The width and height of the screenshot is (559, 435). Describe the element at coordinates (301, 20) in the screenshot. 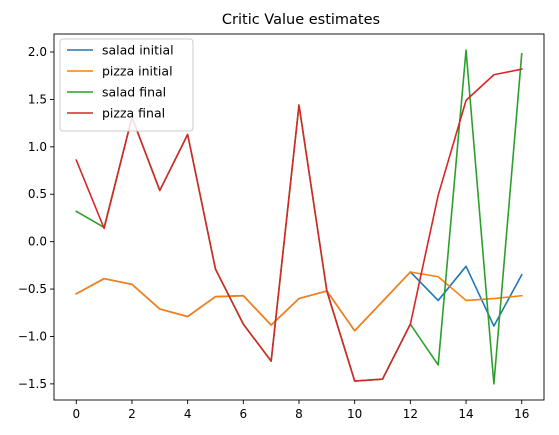

I see `chart-title: Critic Value estimates` at that location.